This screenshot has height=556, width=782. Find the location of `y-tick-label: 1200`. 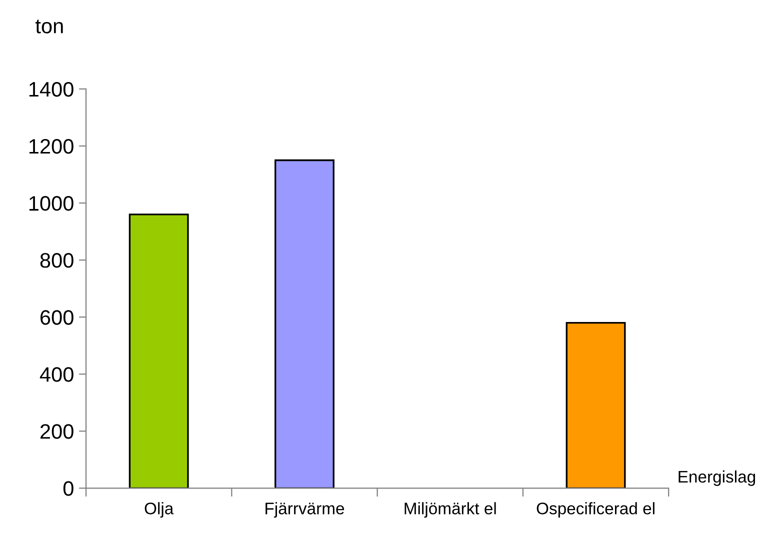

y-tick-label: 1200 is located at coordinates (51, 146).